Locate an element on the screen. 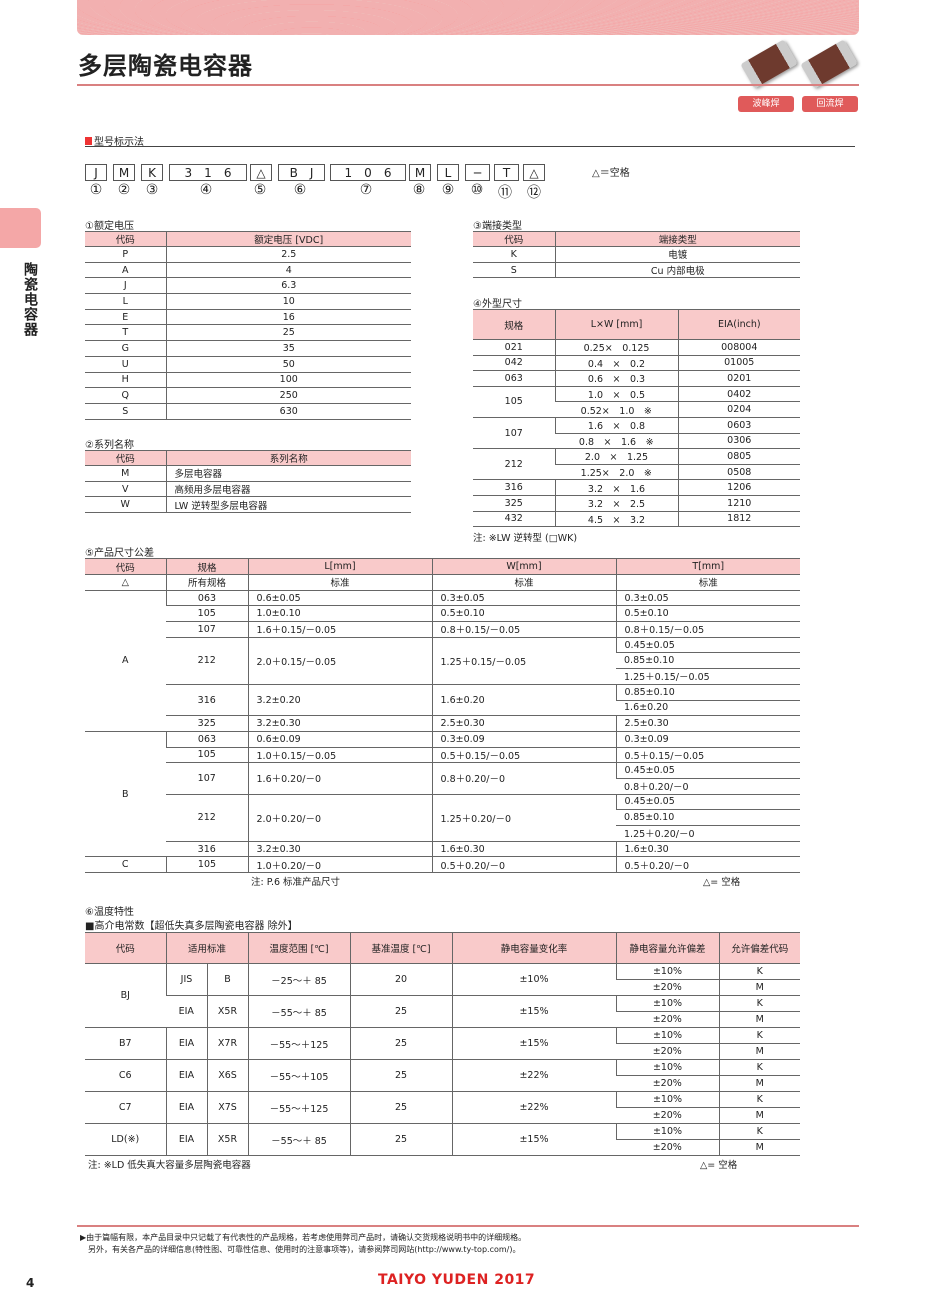 This screenshot has width=950, height=1308. table-cell: L is located at coordinates (125, 301).